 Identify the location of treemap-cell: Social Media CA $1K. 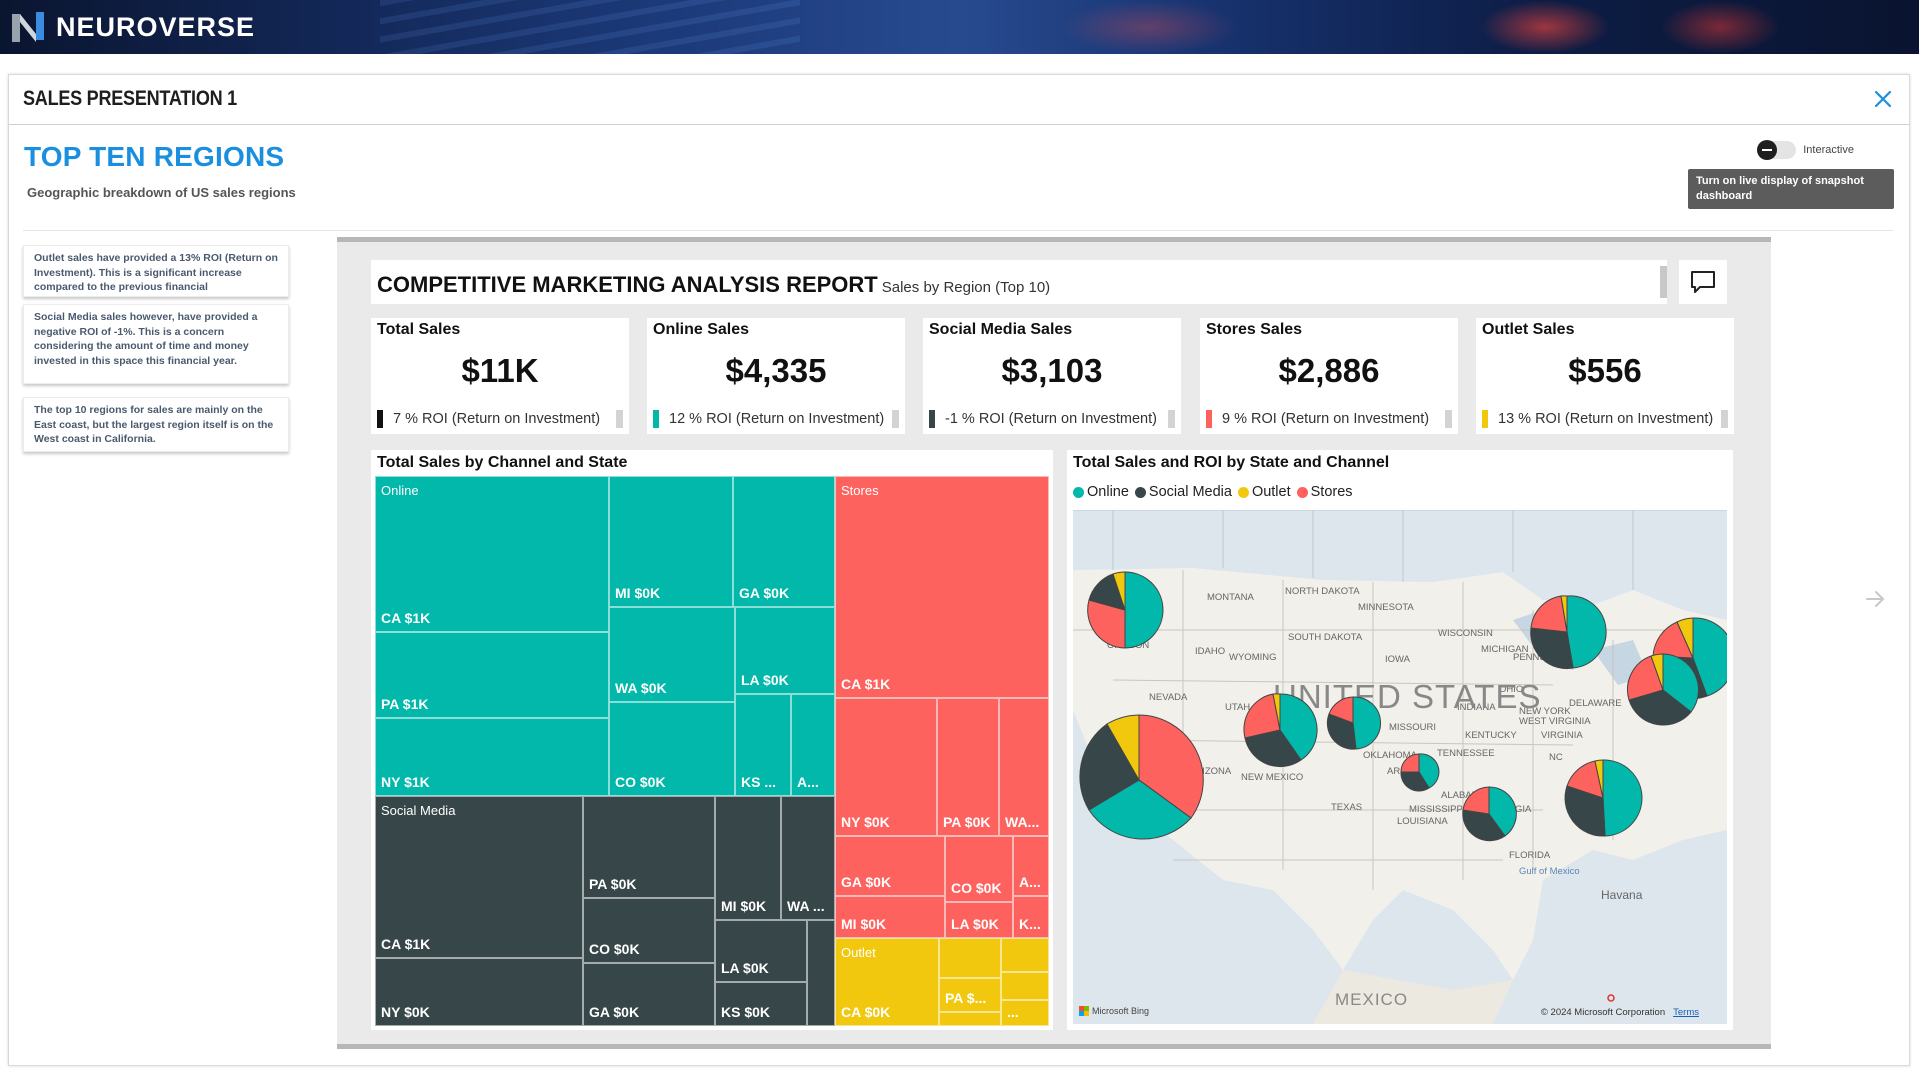
(479, 877).